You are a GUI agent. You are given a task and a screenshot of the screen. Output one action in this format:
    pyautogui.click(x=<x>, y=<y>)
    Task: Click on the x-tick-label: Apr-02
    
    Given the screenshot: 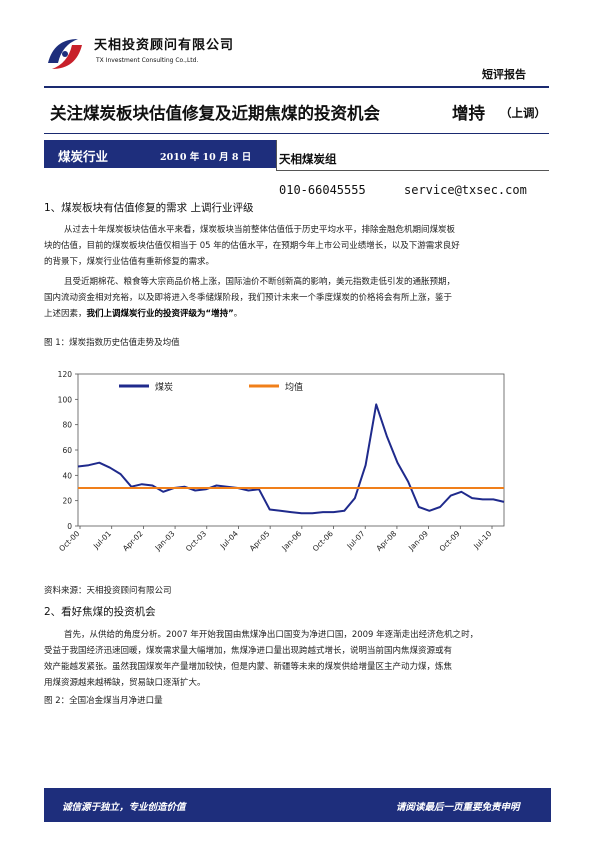 What is the action you would take?
    pyautogui.click(x=133, y=541)
    